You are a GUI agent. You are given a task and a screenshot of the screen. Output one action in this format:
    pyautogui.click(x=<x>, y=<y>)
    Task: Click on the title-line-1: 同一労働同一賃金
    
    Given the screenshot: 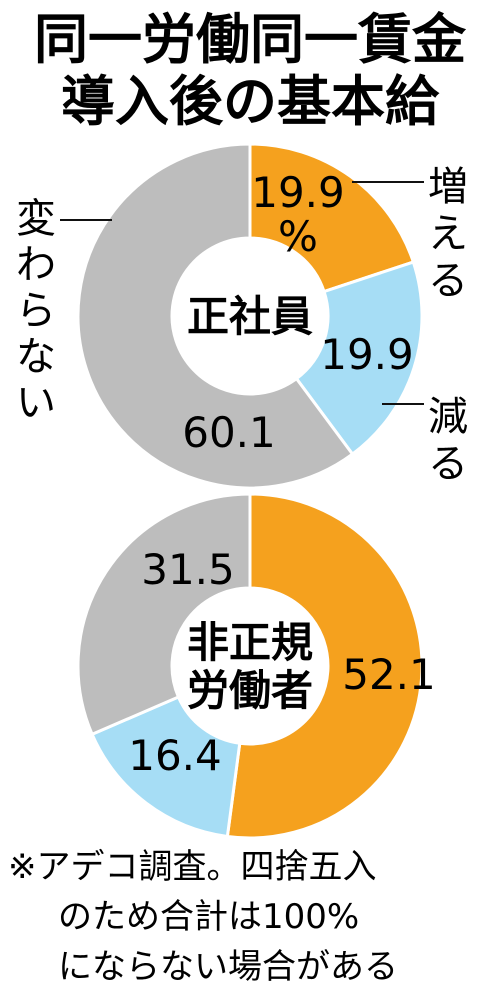 What is the action you would take?
    pyautogui.click(x=250, y=39)
    